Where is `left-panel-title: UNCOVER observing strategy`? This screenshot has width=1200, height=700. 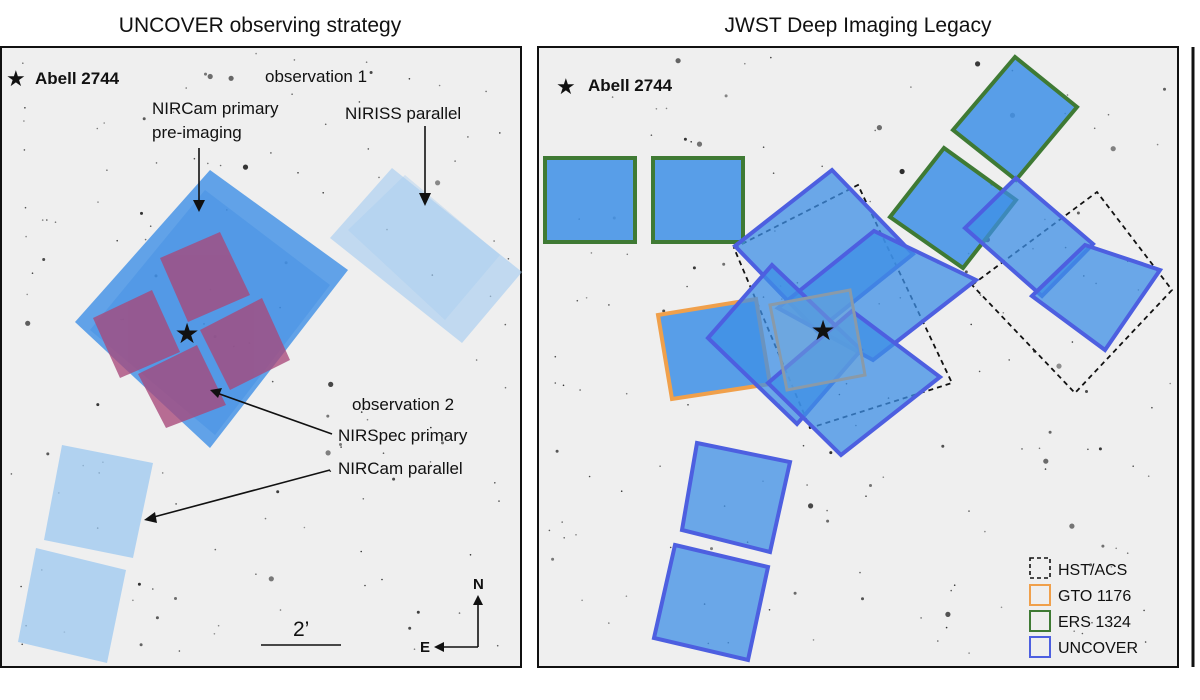
left-panel-title: UNCOVER observing strategy is located at coordinates (260, 25).